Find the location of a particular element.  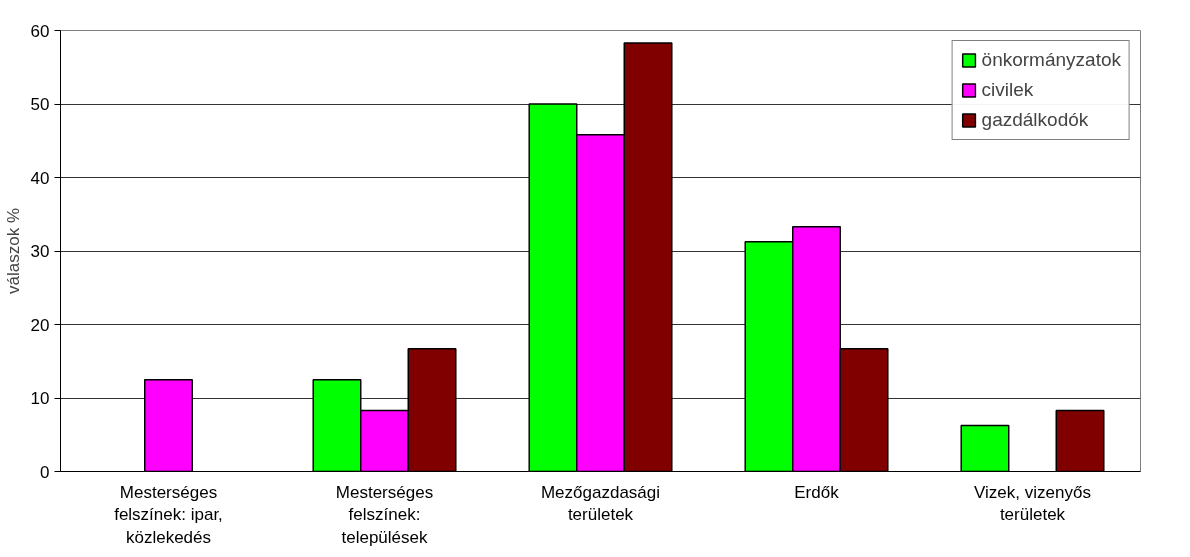

y-axis-title: válaszok % is located at coordinates (13, 251).